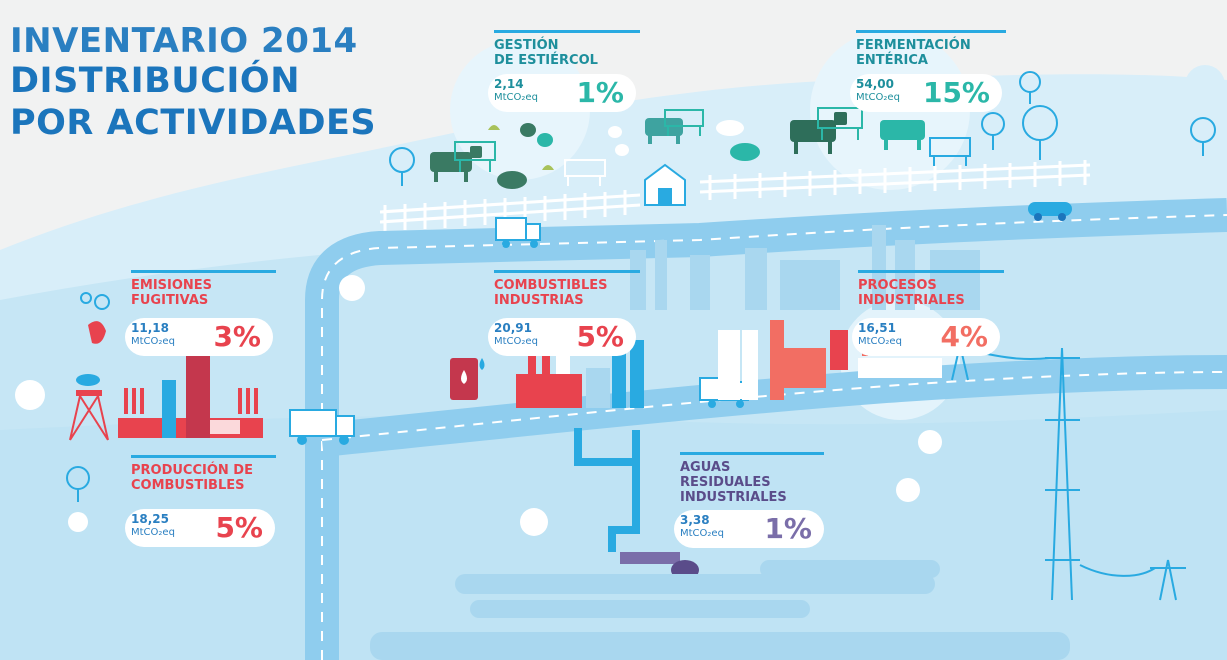 The width and height of the screenshot is (1227, 660). I want to click on value-pill: 11,18 MtCO₂eq 3%, so click(199, 337).